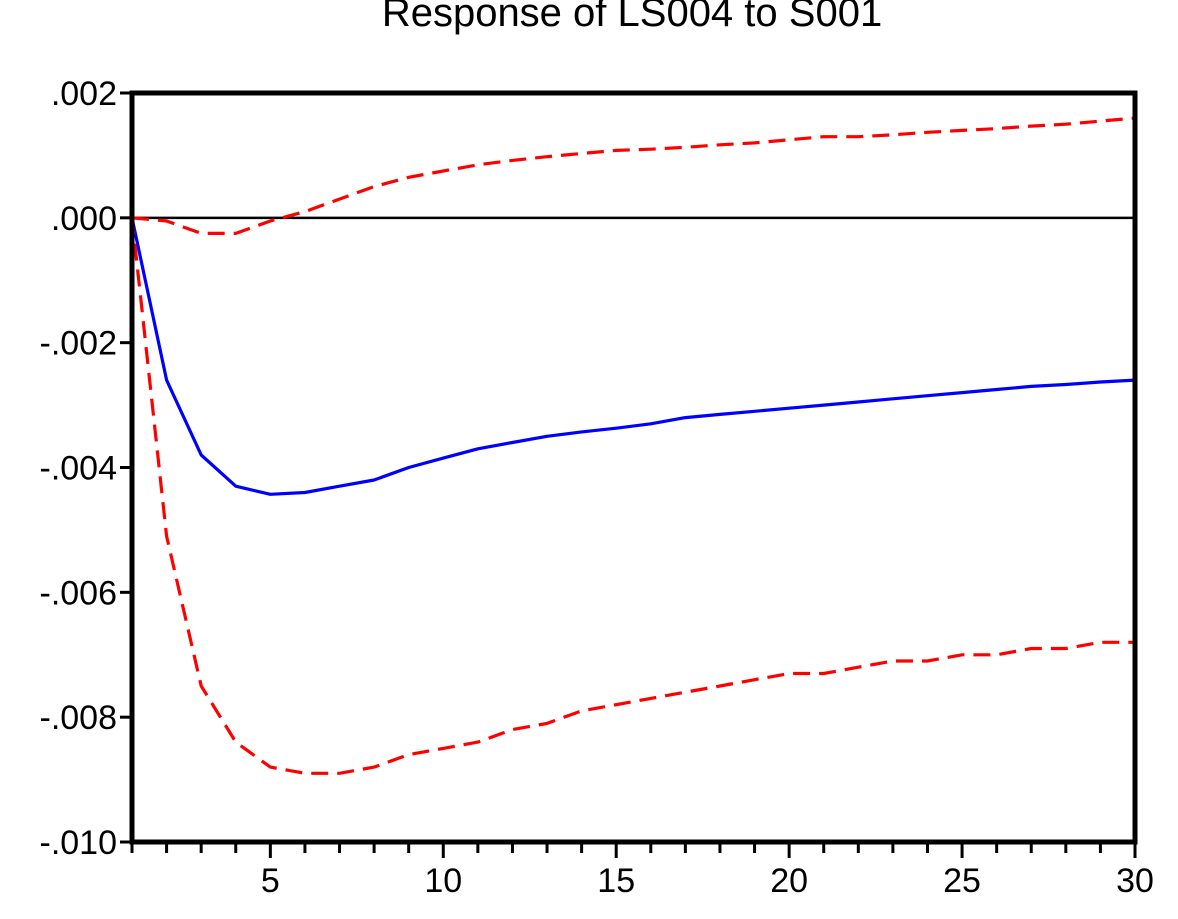 The width and height of the screenshot is (1178, 919). Describe the element at coordinates (79, 718) in the screenshot. I see `y-tick-label: -.008` at that location.